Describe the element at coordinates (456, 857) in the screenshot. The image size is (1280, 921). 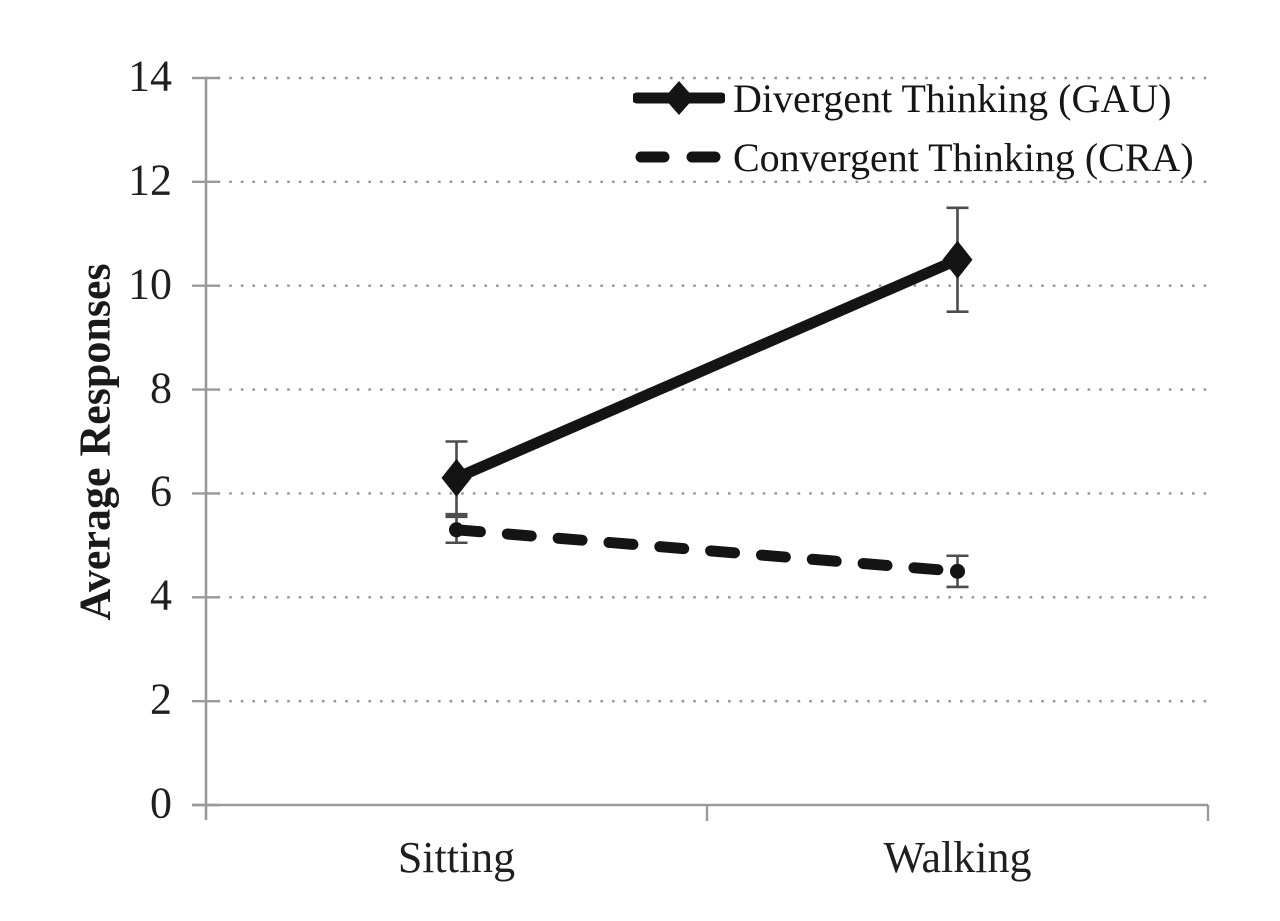
I see `x-category-label: Sitting` at that location.